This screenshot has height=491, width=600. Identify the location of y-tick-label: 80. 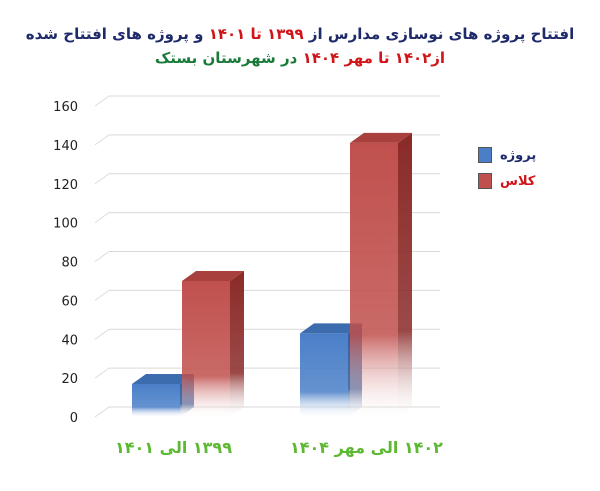
(69, 263).